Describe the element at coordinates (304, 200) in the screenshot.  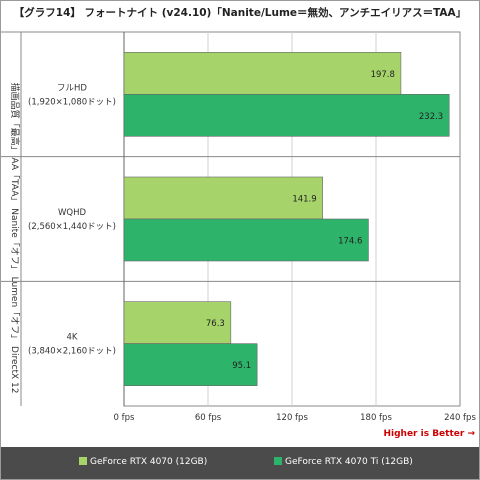
I see `data-label-s1-1: 141.9` at that location.